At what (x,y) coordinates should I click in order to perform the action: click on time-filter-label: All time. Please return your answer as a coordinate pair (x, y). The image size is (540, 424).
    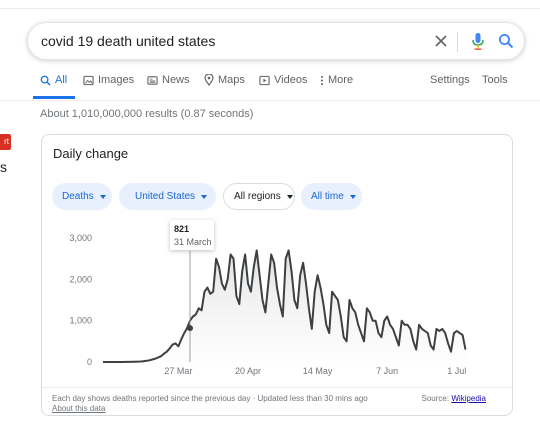
    Looking at the image, I should click on (327, 196).